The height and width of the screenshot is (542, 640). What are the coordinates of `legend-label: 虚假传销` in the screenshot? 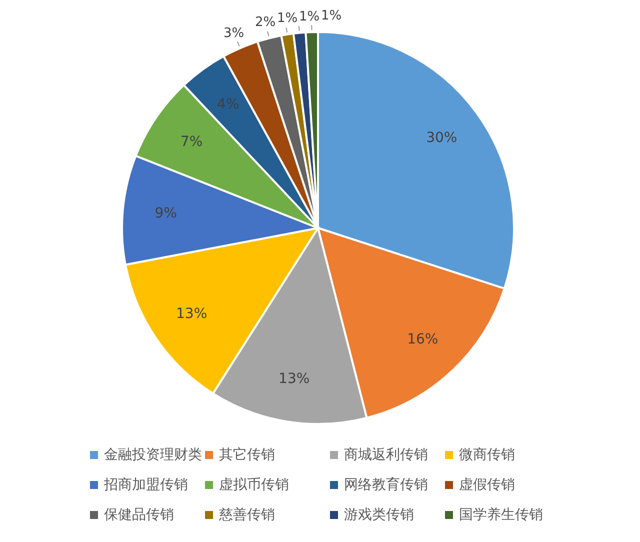 It's located at (487, 485).